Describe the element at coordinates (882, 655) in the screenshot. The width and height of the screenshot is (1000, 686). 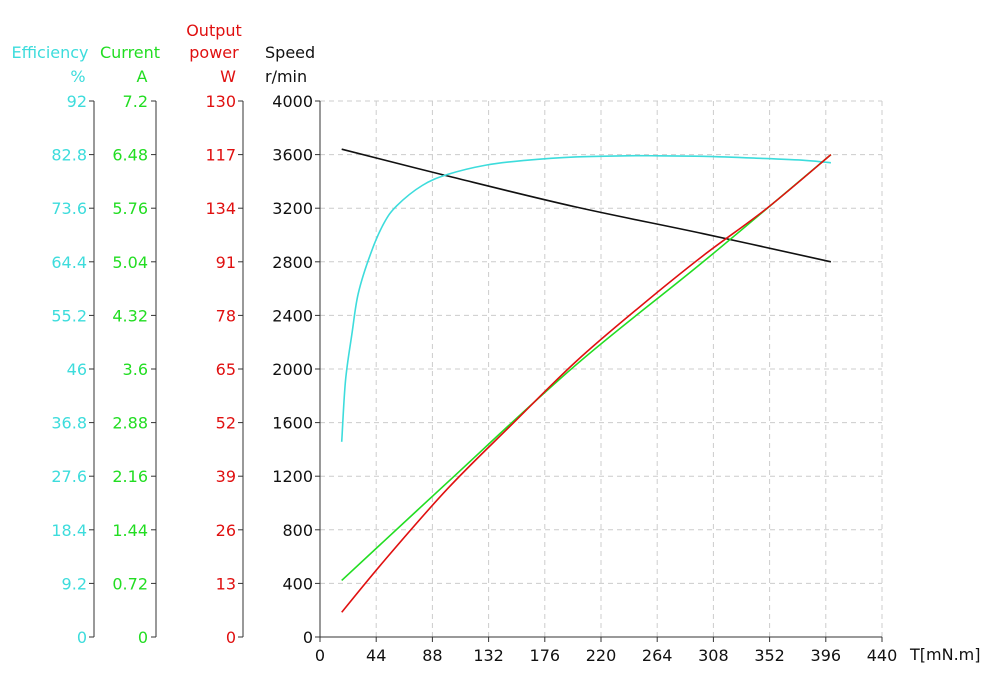
I see `x-tick-label: 440` at that location.